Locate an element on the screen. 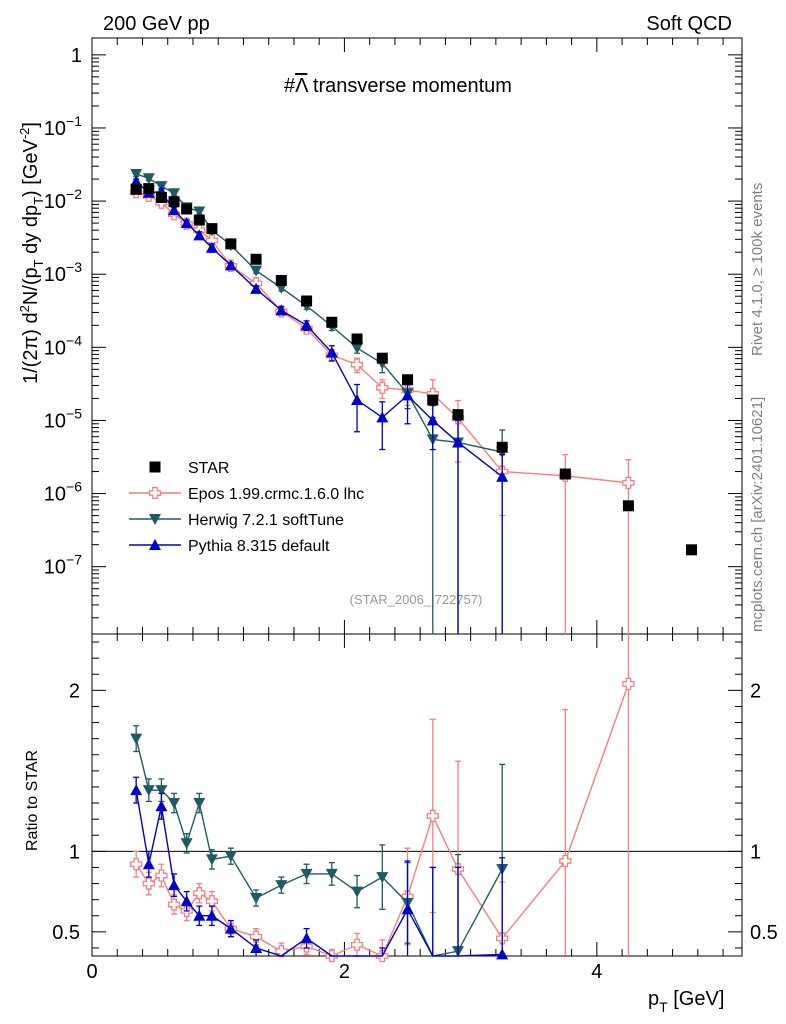 The height and width of the screenshot is (1024, 786). mcplots-label: mcplots.cern.ch [arXiv:2401.10621] is located at coordinates (757, 514).